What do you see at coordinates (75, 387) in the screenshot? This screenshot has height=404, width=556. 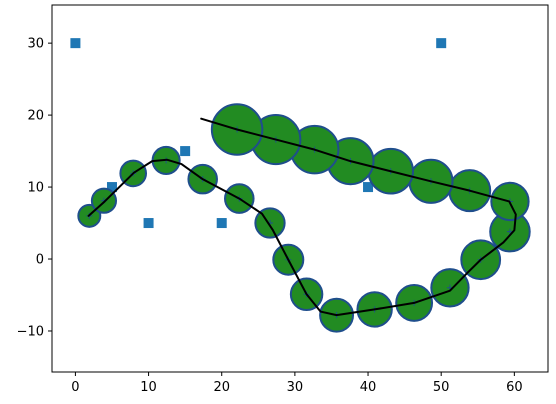 I see `x-tick-label: 0` at bounding box center [75, 387].